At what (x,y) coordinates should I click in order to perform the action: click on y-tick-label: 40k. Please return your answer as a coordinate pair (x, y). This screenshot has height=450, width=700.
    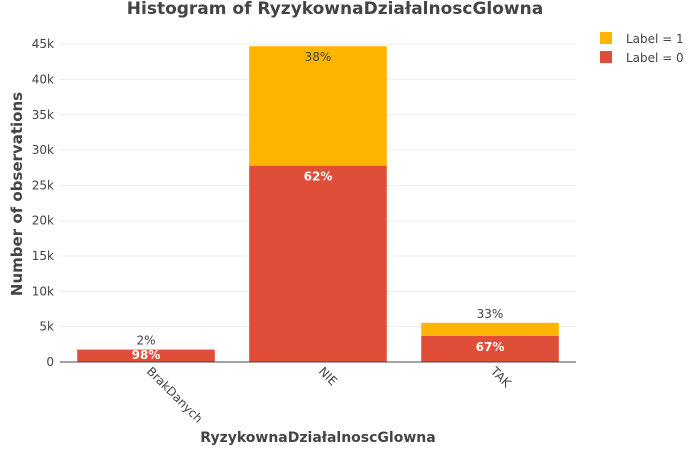
    Looking at the image, I should click on (43, 79).